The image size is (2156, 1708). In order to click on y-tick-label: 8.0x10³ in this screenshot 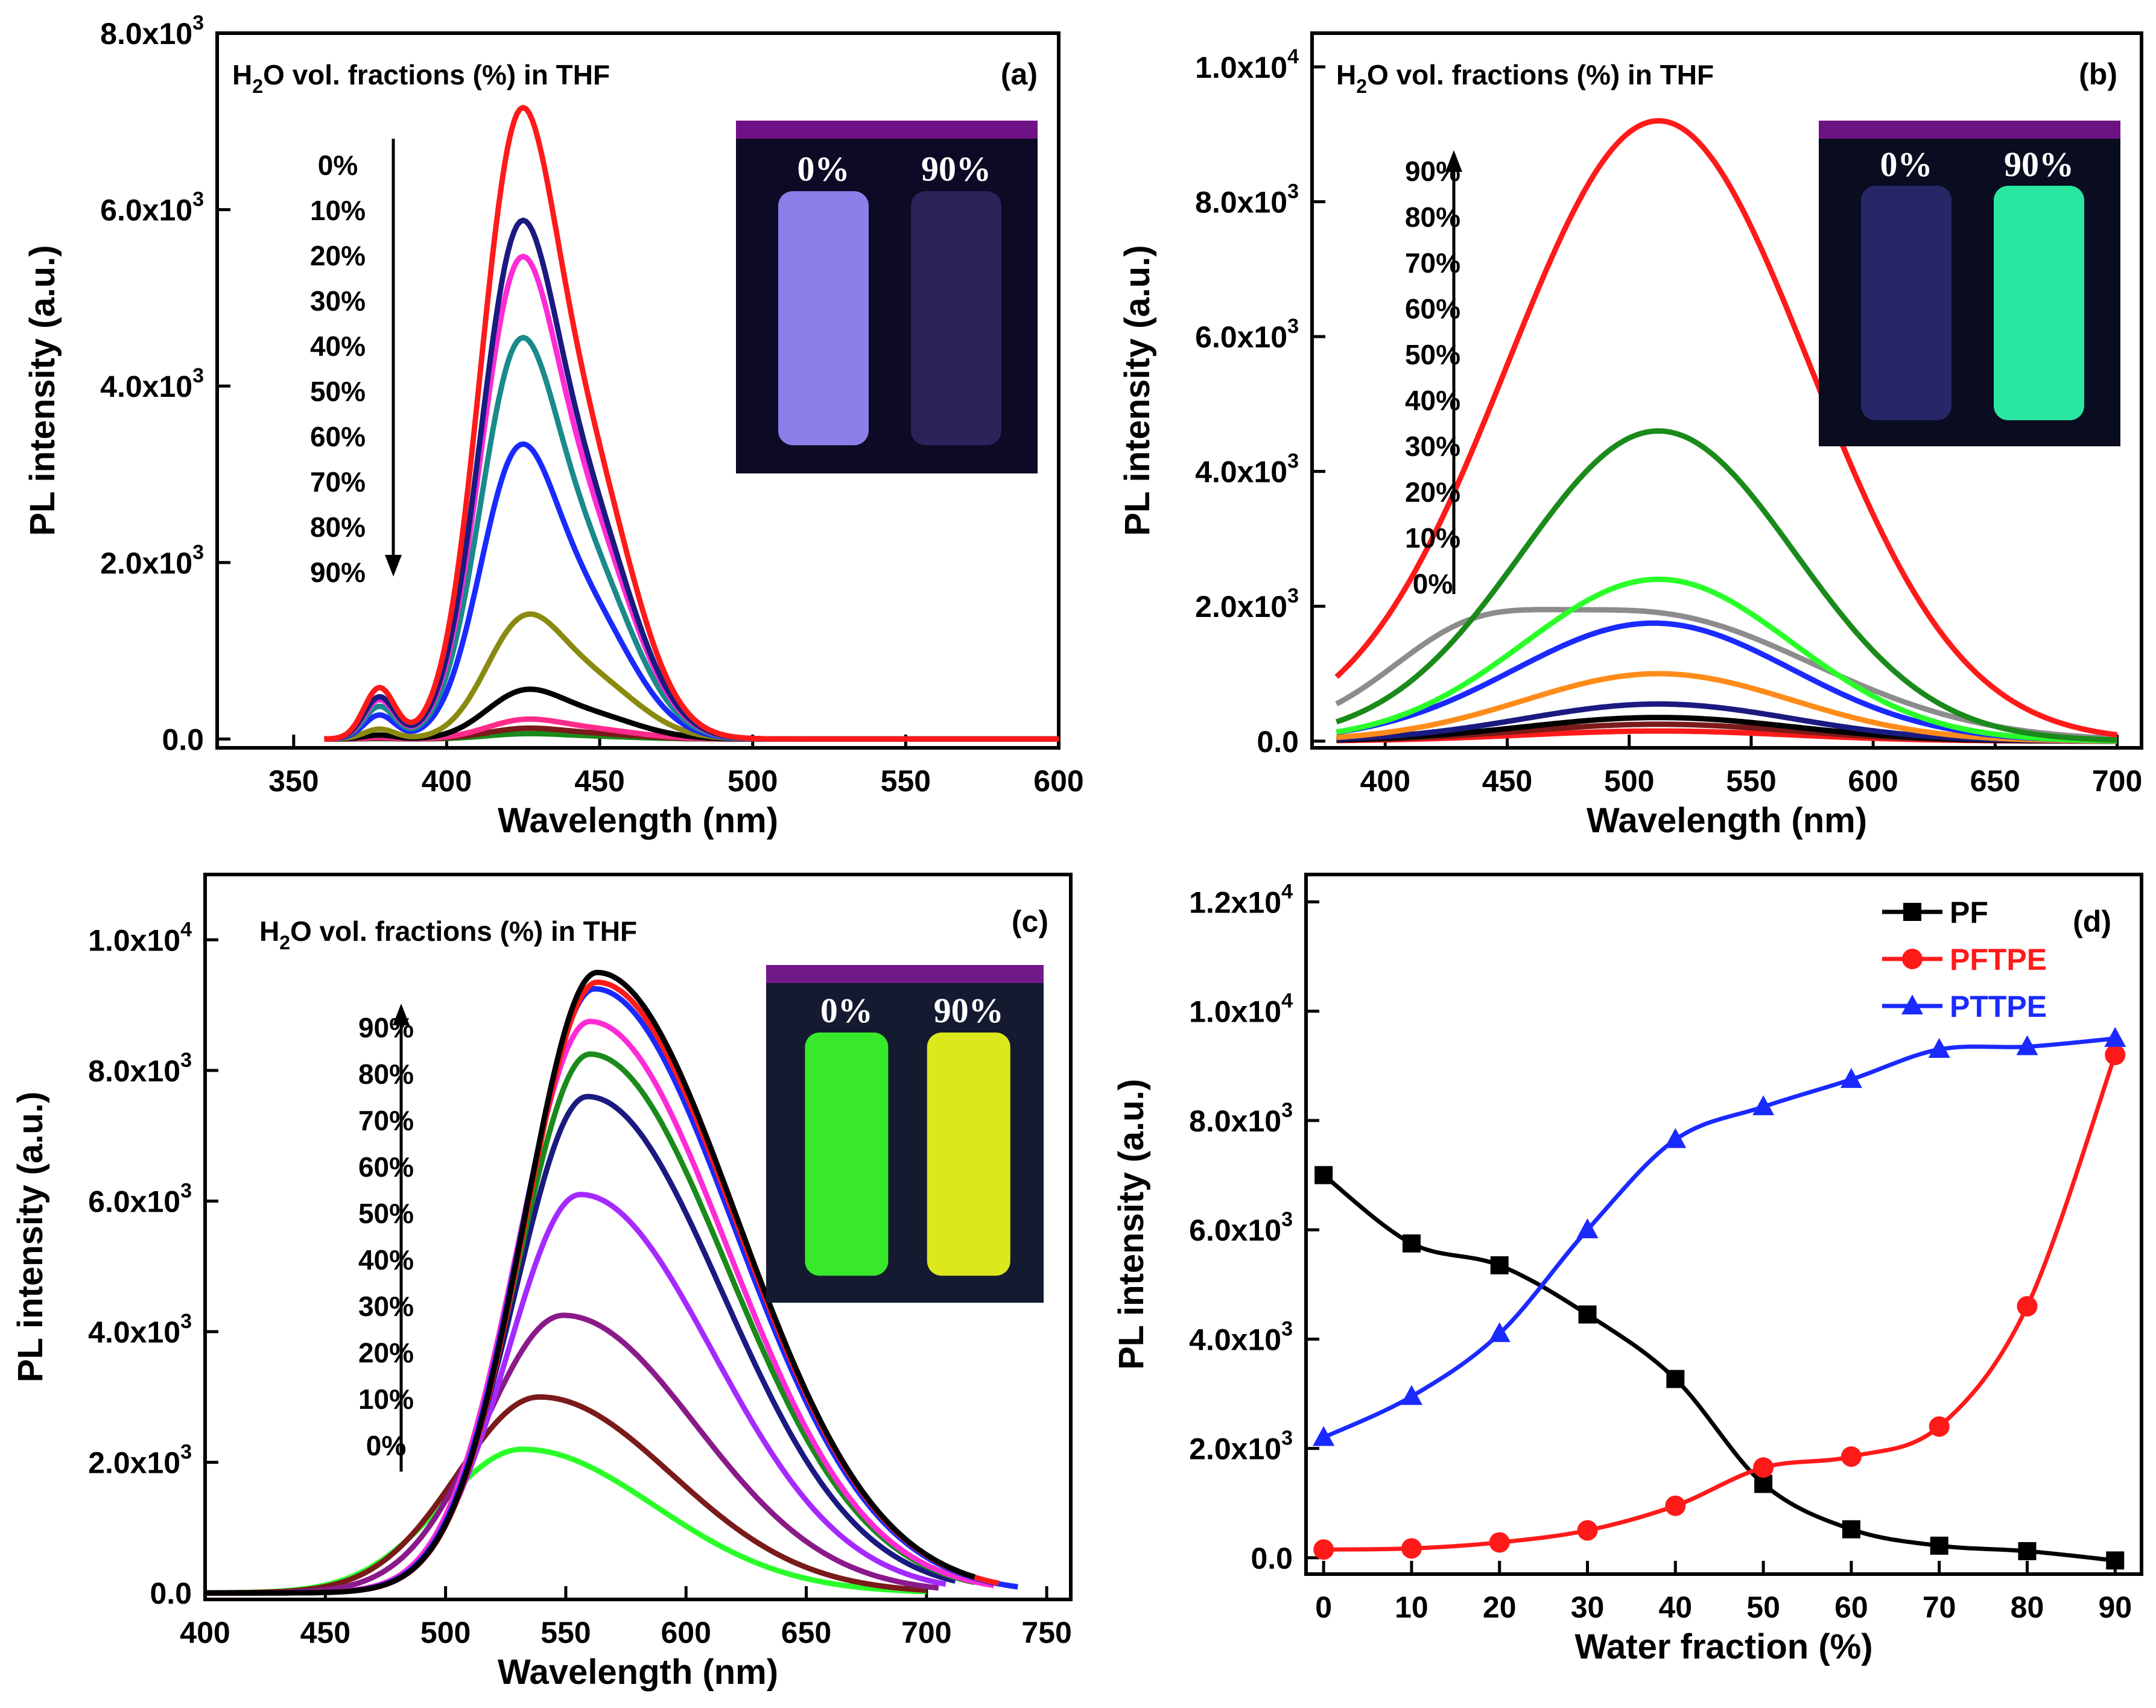, I will do `click(1247, 200)`.